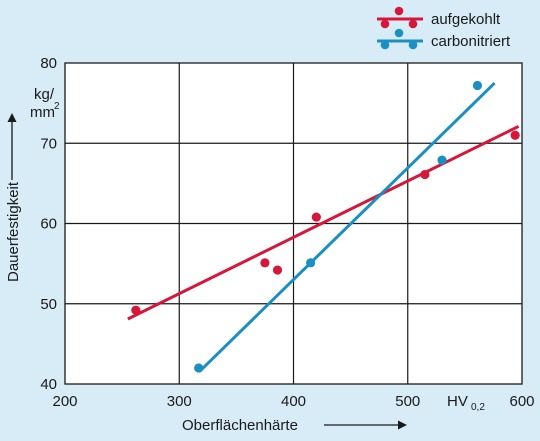 This screenshot has height=441, width=540. I want to click on legend: aufgekohlt carbonitriert, so click(444, 28).